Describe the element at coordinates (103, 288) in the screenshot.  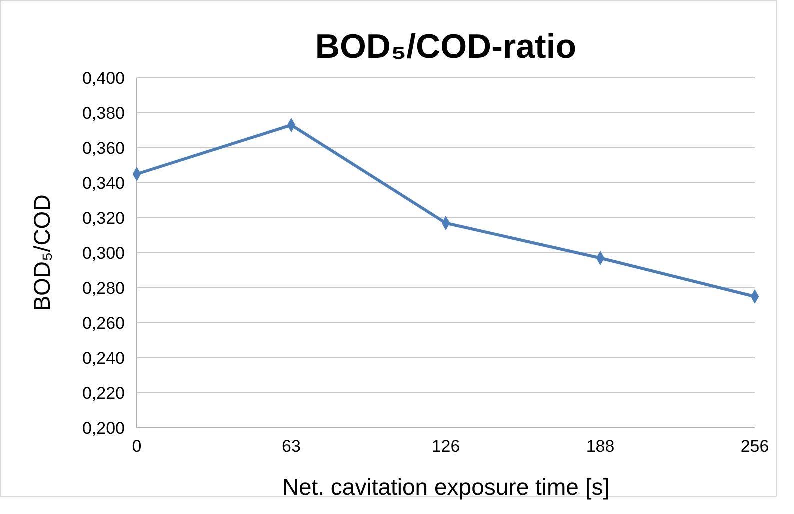
I see `y-tick-label: 0,280` at that location.